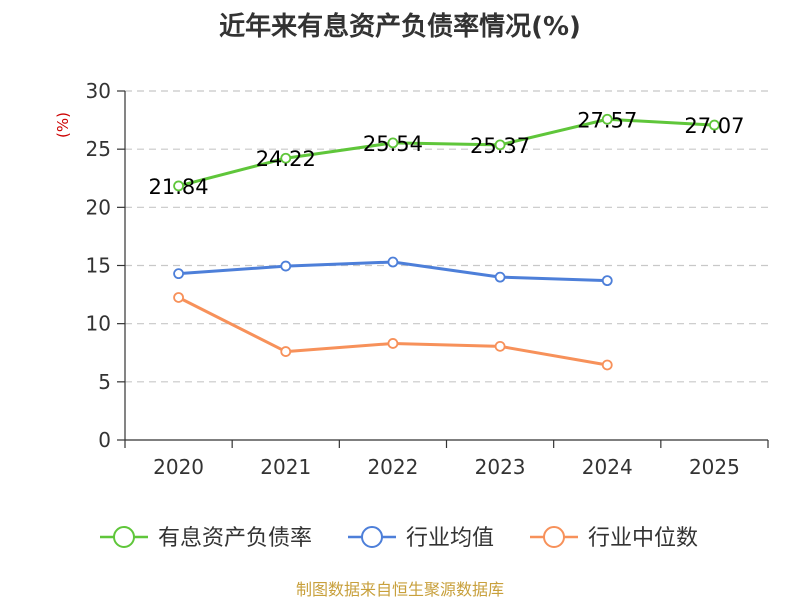 The height and width of the screenshot is (600, 800). I want to click on data-point-2-2022, so click(393, 262).